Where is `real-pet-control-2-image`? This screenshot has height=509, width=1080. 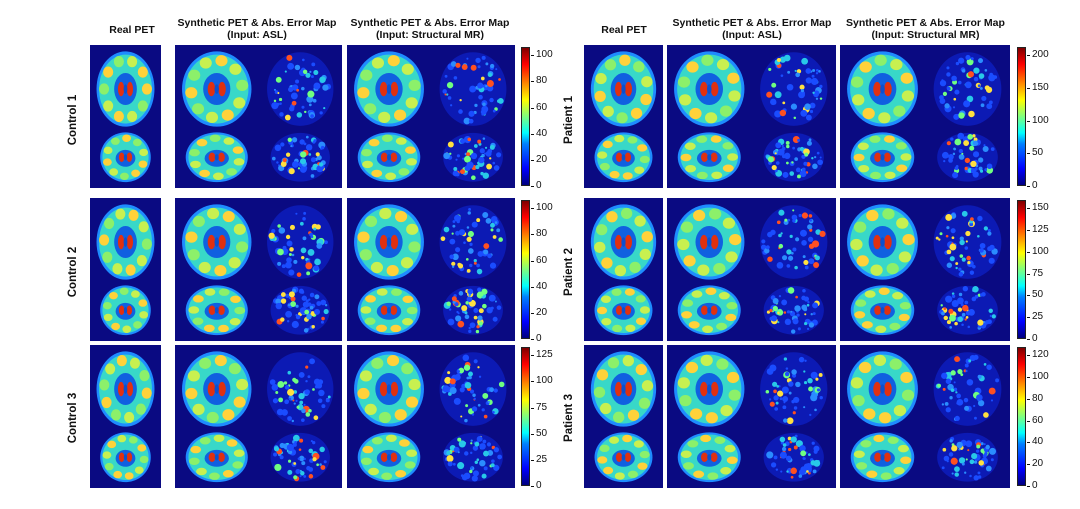
real-pet-control-2-image is located at coordinates (125, 270).